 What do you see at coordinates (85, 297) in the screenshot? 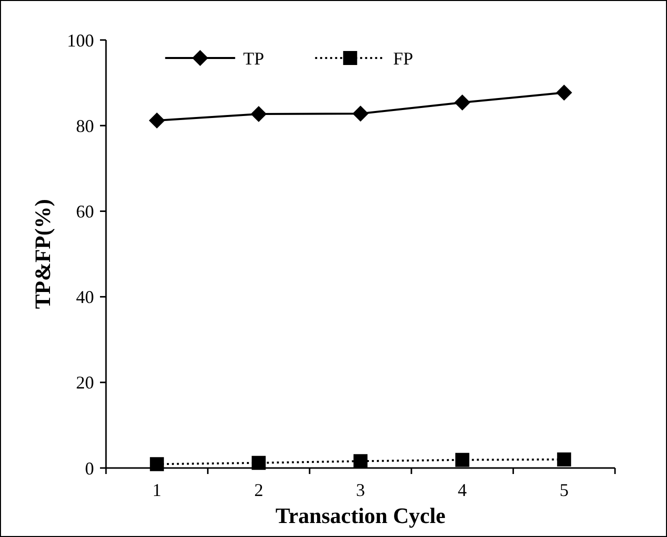
I see `y-tick-label: 40` at bounding box center [85, 297].